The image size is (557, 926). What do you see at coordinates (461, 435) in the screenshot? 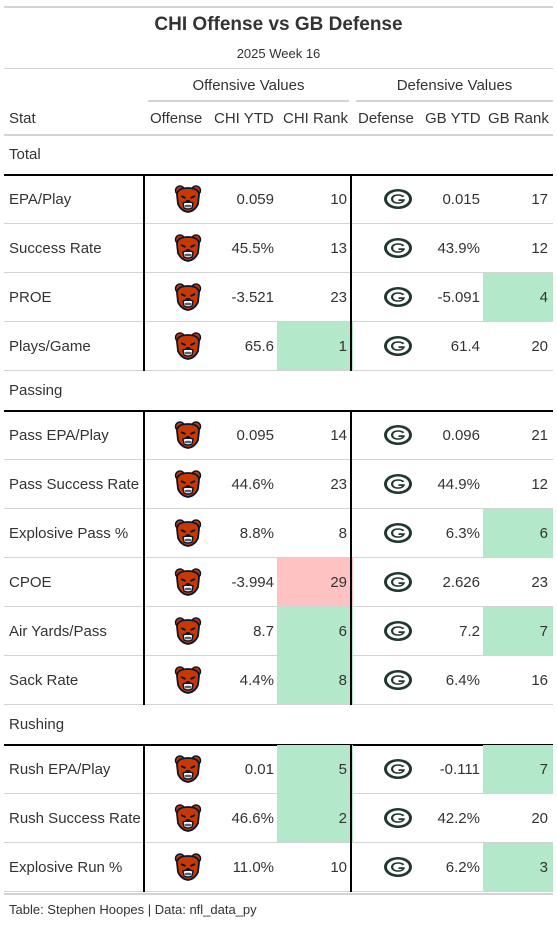
I see `gb-ytd-value: 0.096` at bounding box center [461, 435].